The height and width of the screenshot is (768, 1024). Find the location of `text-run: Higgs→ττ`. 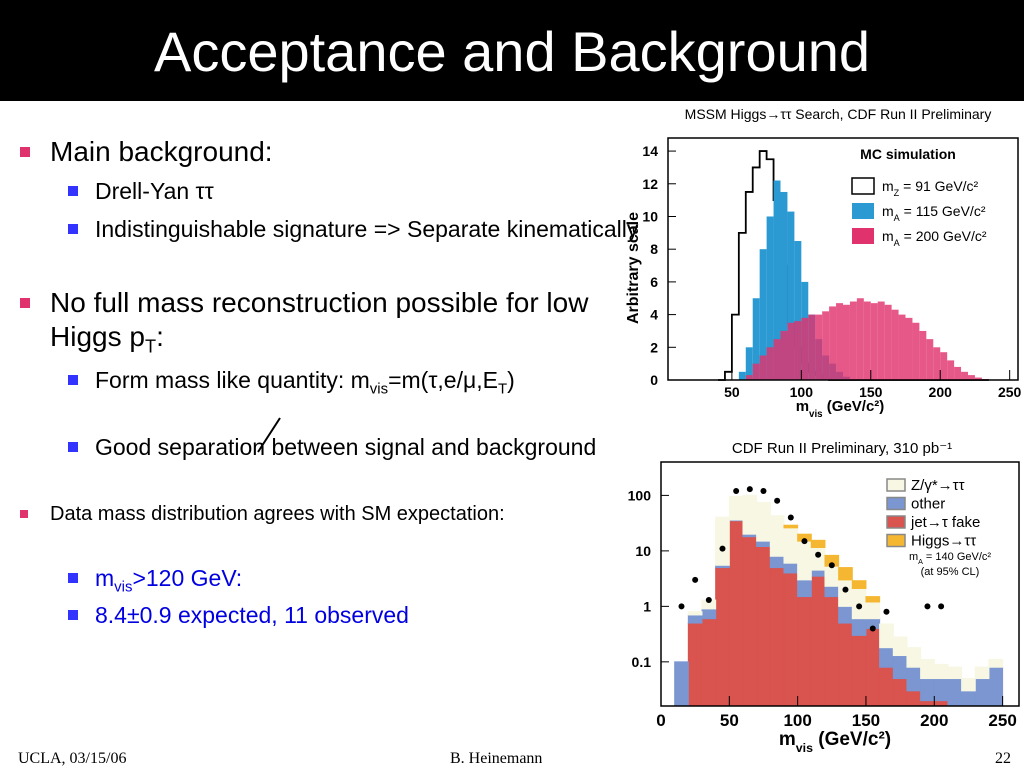

text-run: Higgs→ττ is located at coordinates (943, 541).